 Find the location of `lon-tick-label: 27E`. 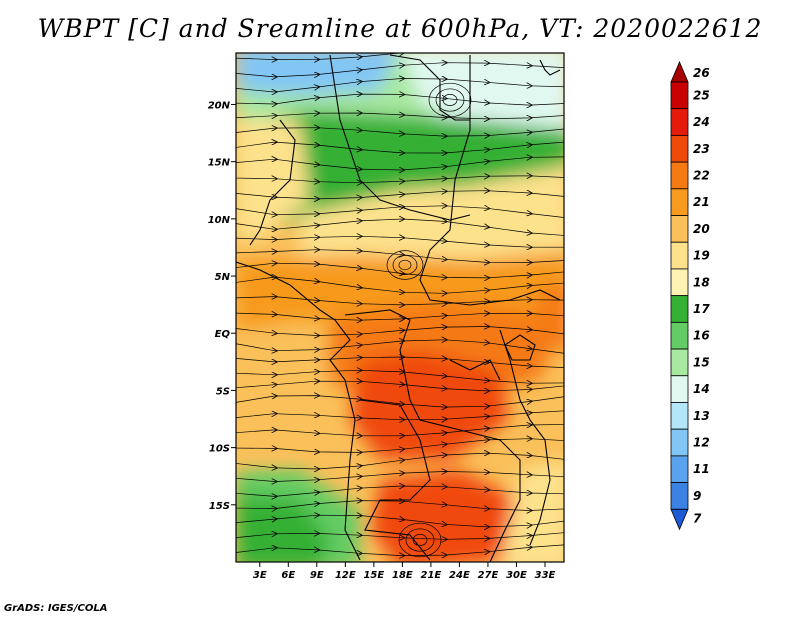

lon-tick-label: 27E is located at coordinates (488, 575).